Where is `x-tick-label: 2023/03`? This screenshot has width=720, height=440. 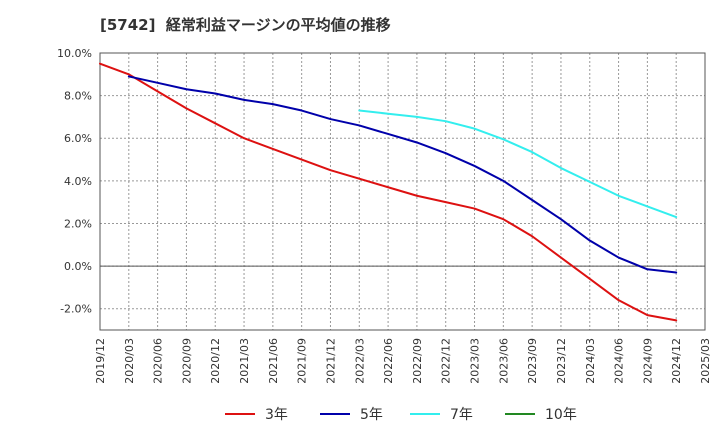 x-tick-label: 2023/03 is located at coordinates (475, 361).